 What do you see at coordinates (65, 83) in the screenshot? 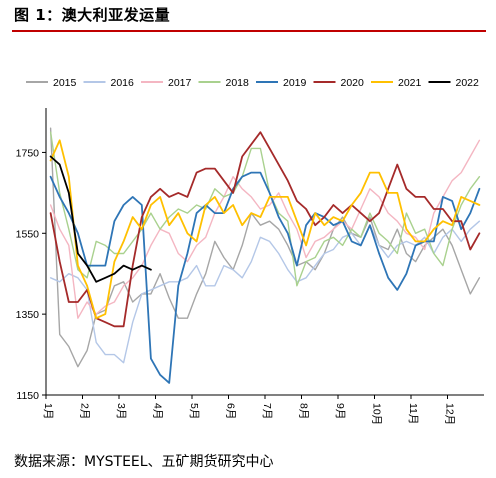
I see `legend-label-2015: 2015` at bounding box center [65, 83].